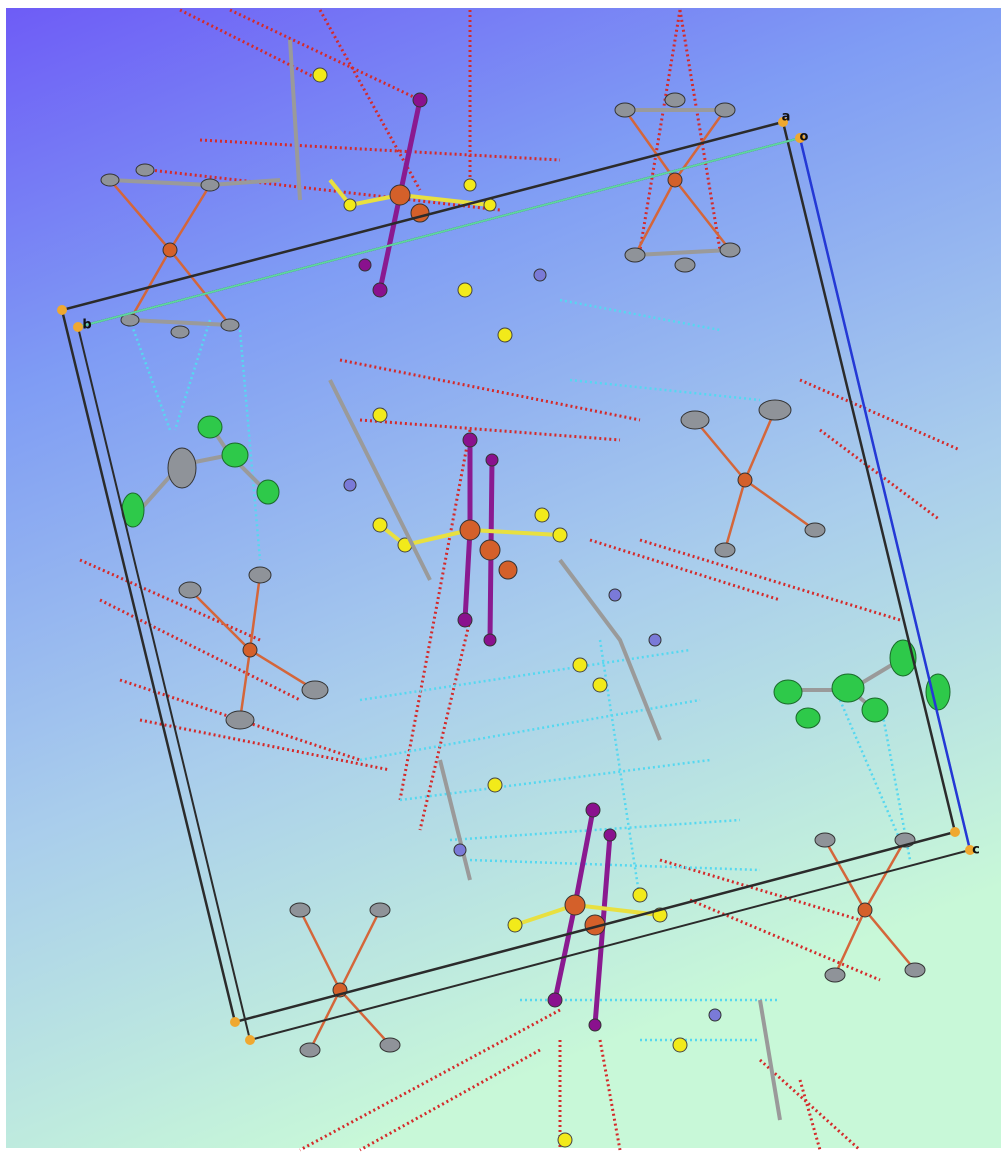 This screenshot has width=1007, height=1153. I want to click on axis-label-c: c, so click(976, 850).